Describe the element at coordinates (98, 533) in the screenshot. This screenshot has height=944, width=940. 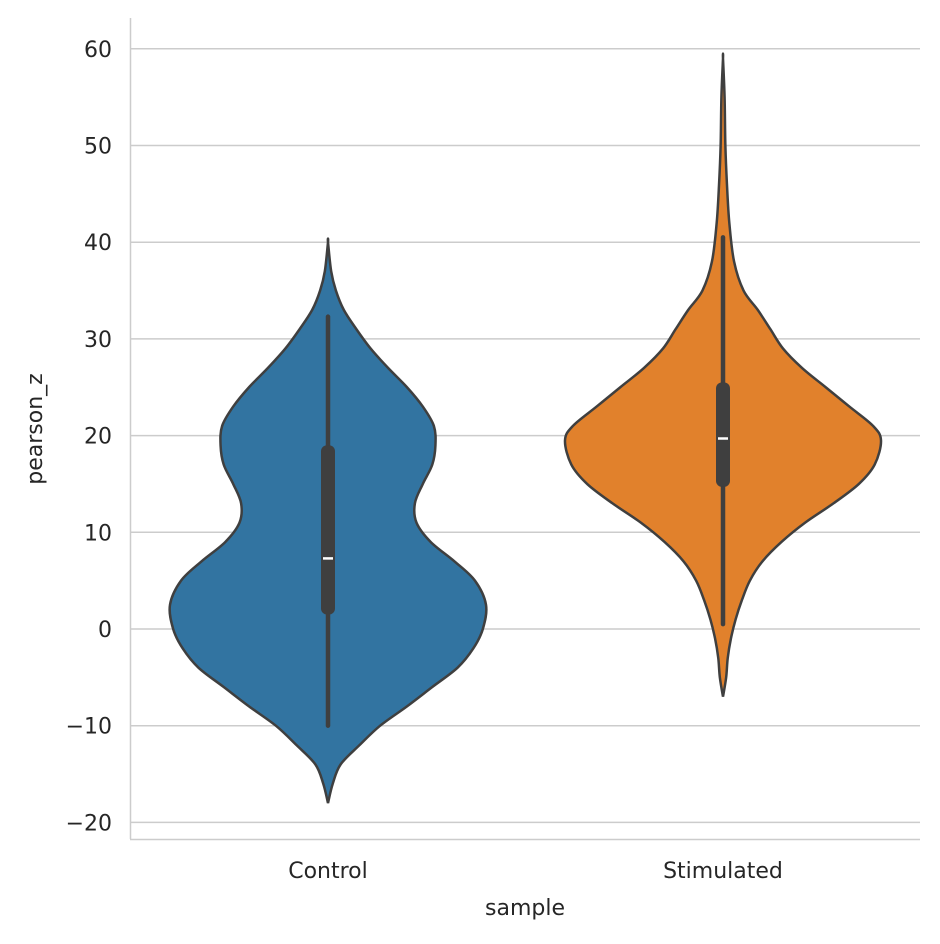
I see `y-tick-label: 10` at that location.